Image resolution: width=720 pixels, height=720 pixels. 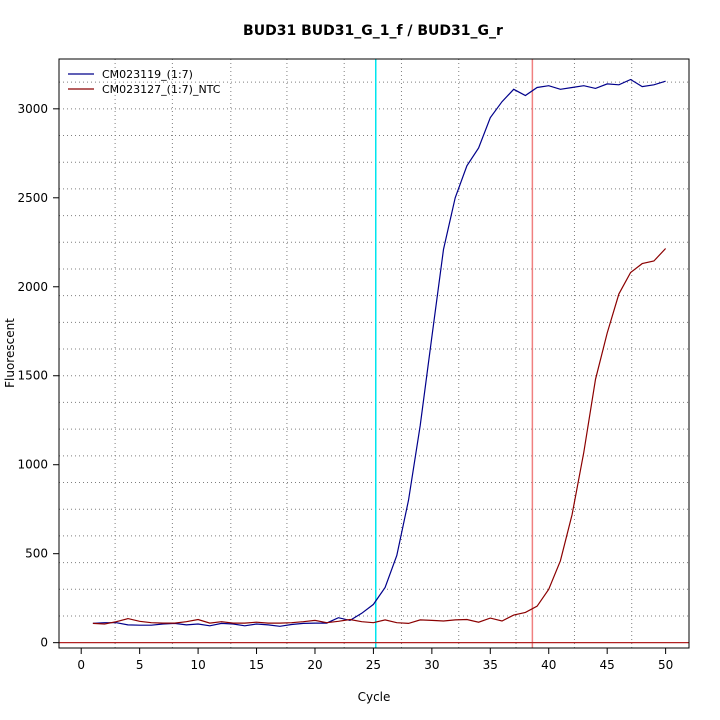 I want to click on y-tick-label: 500, so click(x=36, y=554).